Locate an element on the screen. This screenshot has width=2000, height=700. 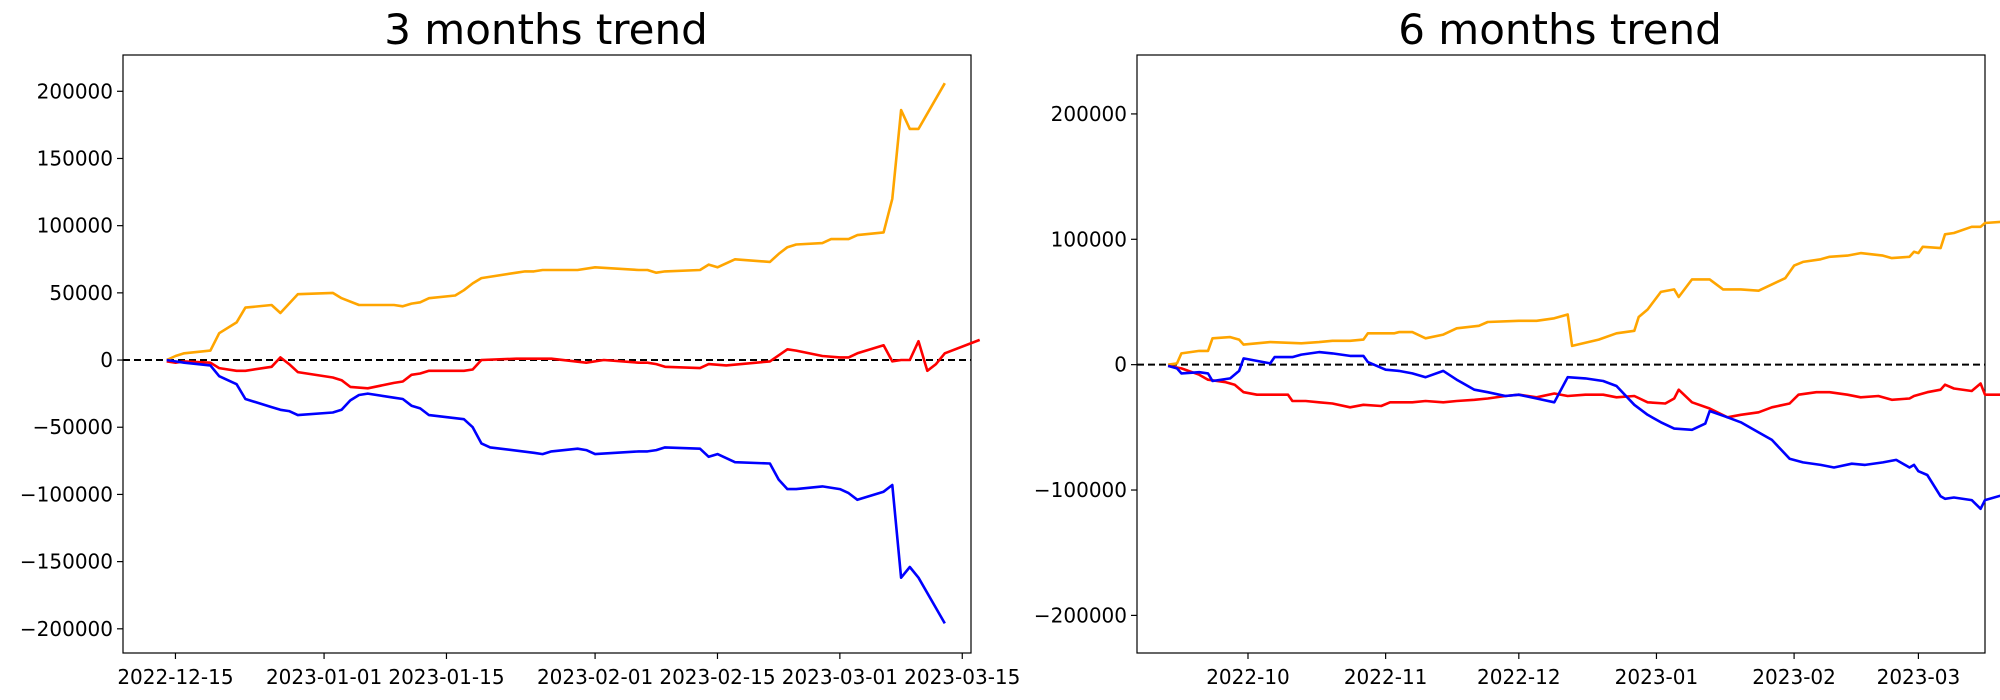
y-tick-label: −50000 is located at coordinates (73, 427).